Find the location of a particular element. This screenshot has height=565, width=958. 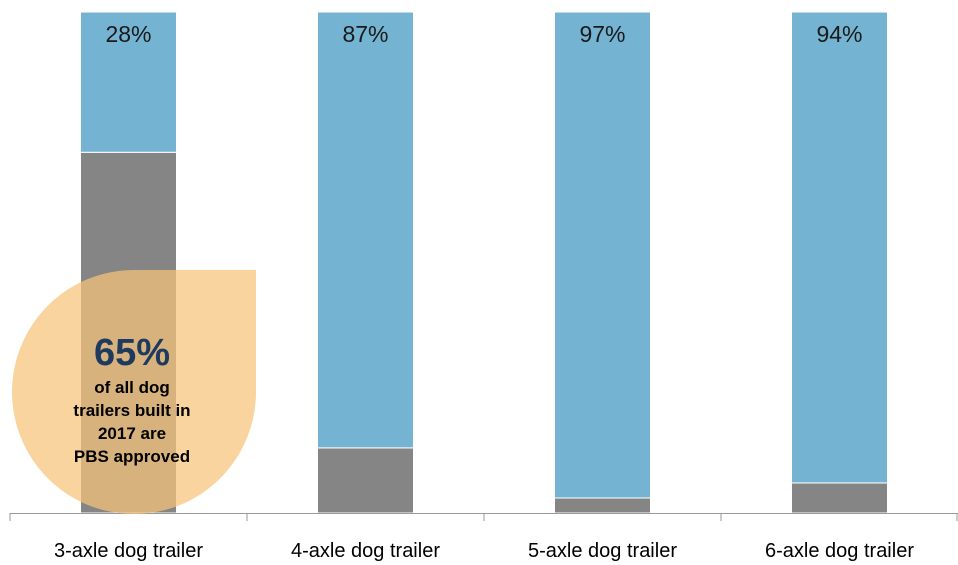

x-tick-label: 5-axle dog trailer is located at coordinates (602, 551).